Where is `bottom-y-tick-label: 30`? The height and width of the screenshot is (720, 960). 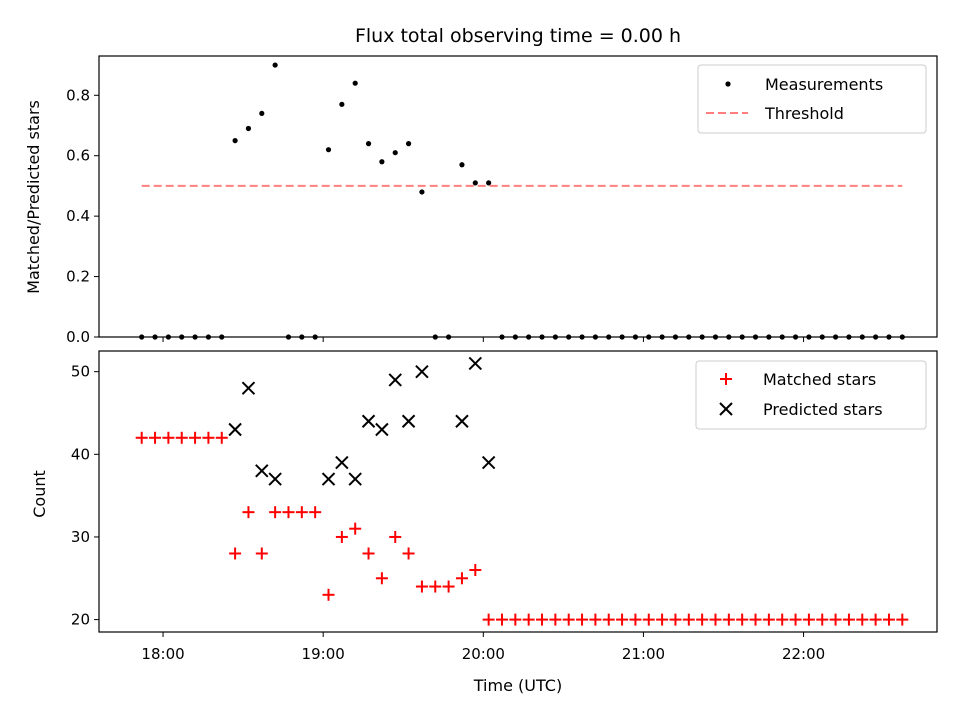 bottom-y-tick-label: 30 is located at coordinates (80, 537).